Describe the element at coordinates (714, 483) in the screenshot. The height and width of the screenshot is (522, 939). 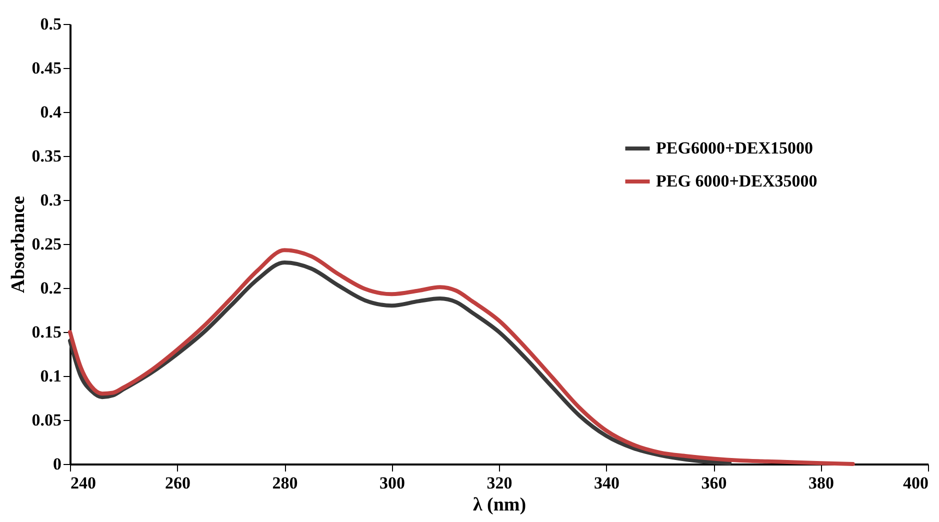
I see `x-tick-label: 360` at that location.